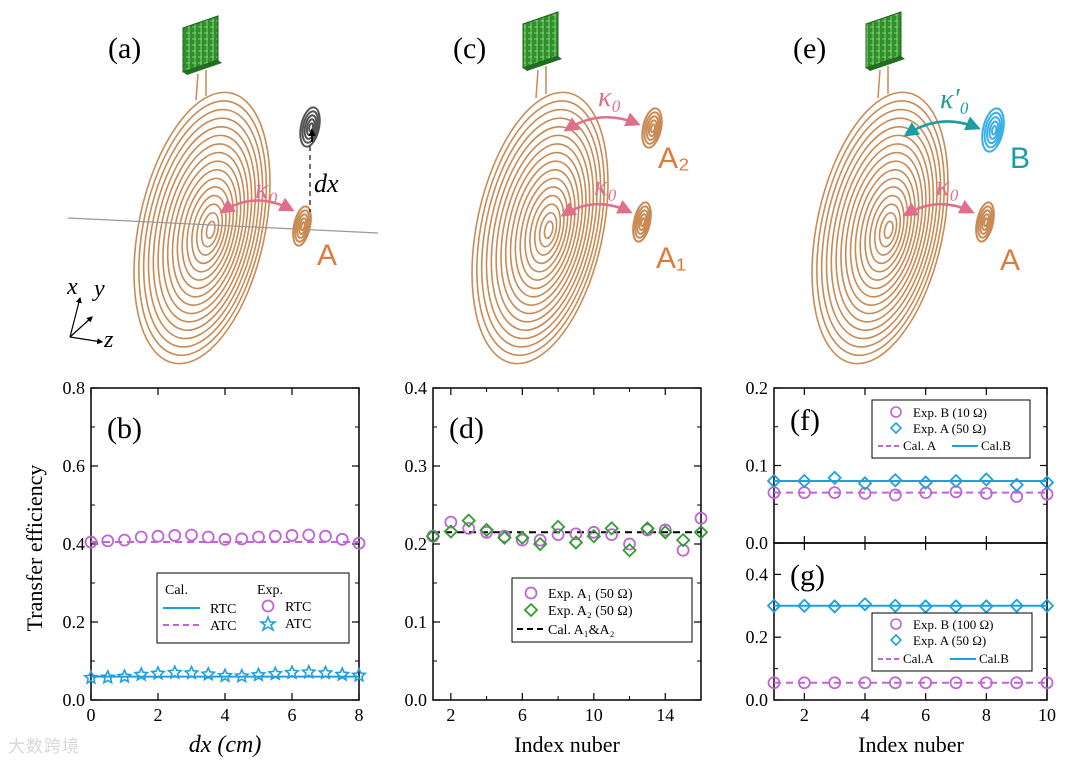 The width and height of the screenshot is (1080, 765). I want to click on coupling-label-e-top: κ′₀, so click(954, 99).